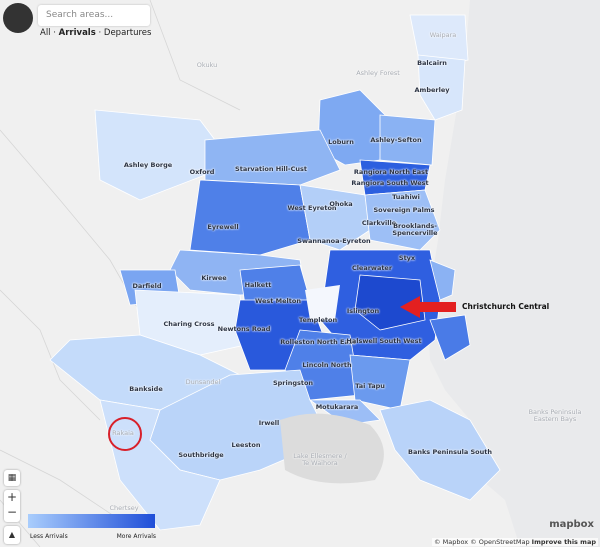 The image size is (600, 547). I want to click on place-label: Newtons Road, so click(244, 329).